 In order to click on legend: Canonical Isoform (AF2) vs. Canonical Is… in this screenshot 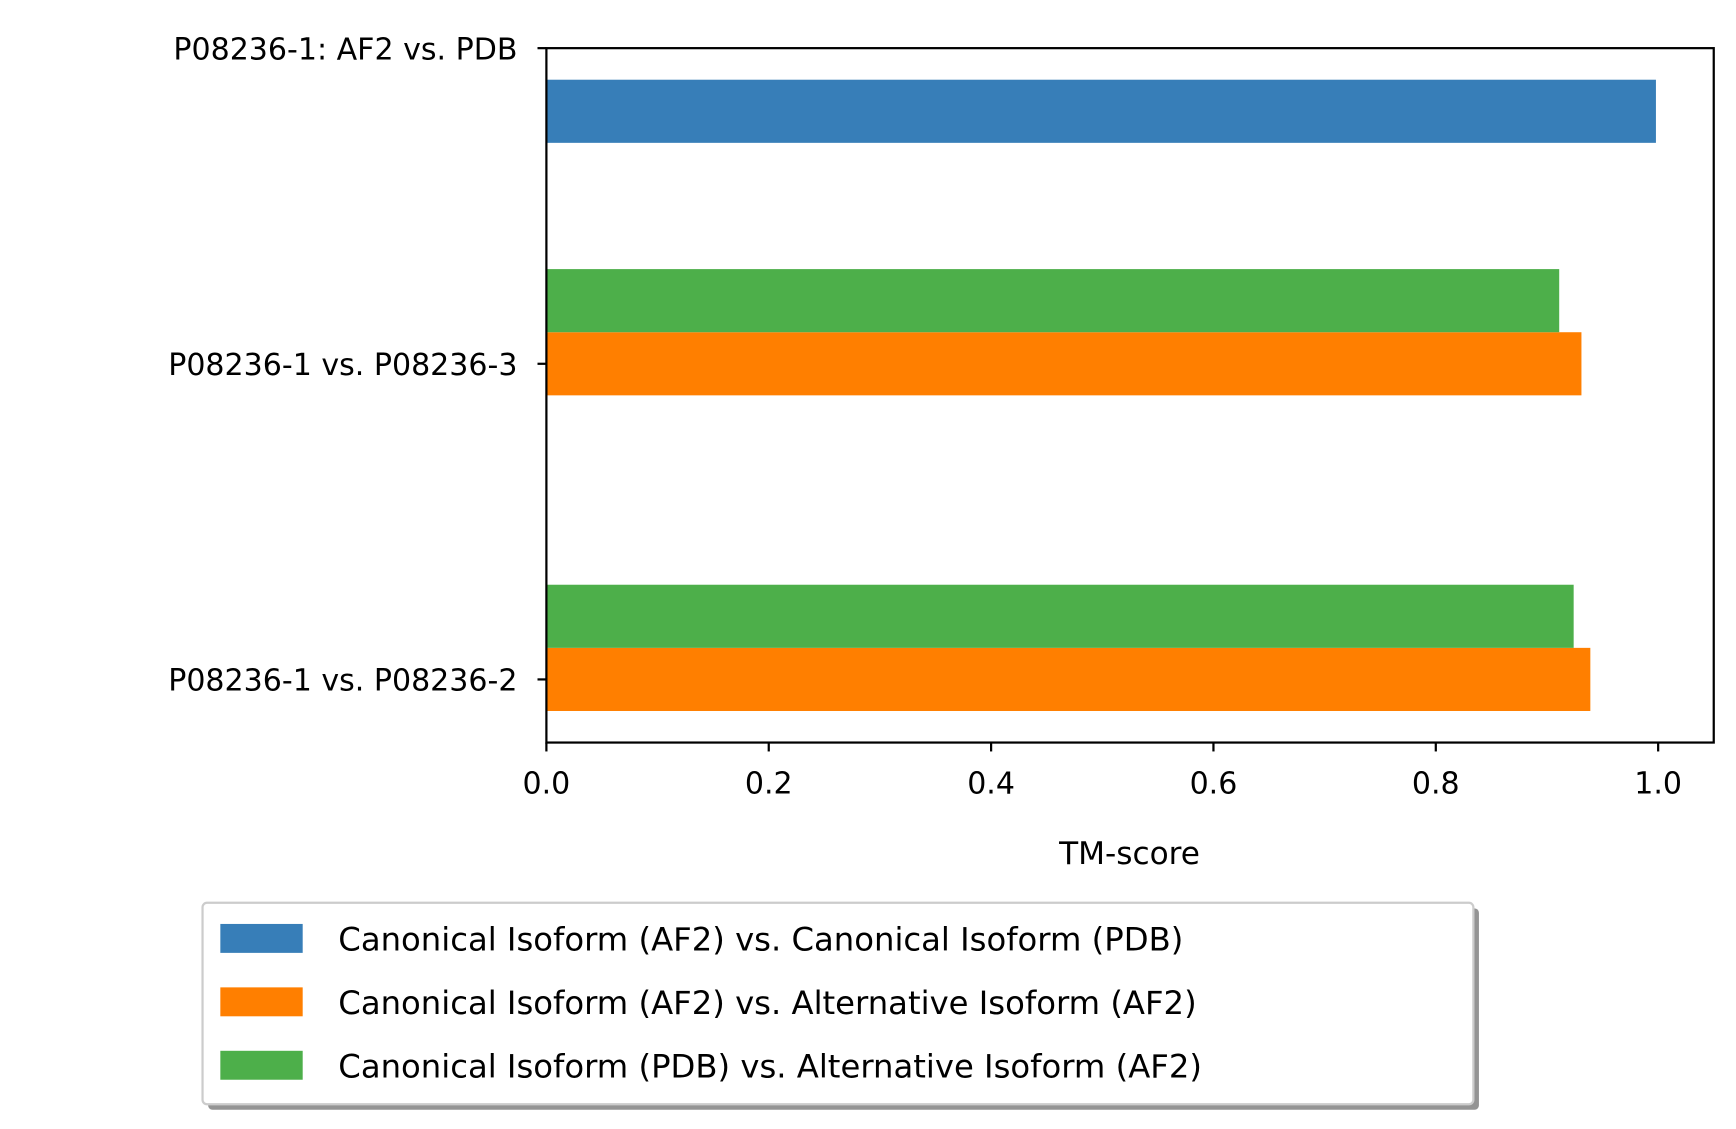, I will do `click(840, 1005)`.